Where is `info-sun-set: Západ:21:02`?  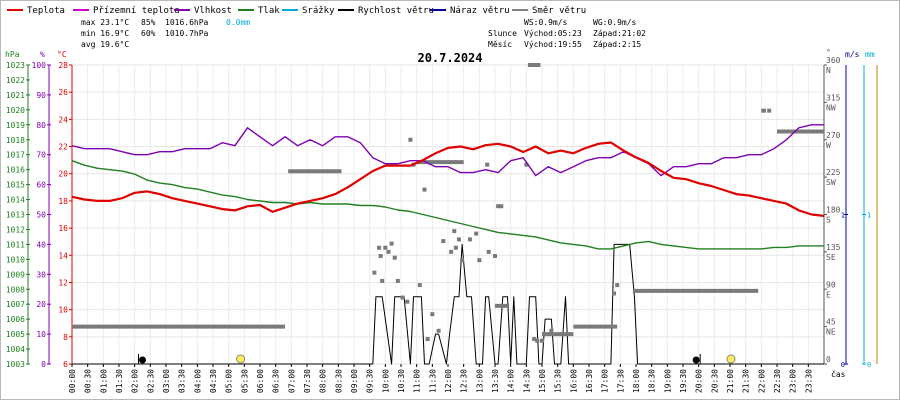
info-sun-set: Západ:21:02 is located at coordinates (619, 33).